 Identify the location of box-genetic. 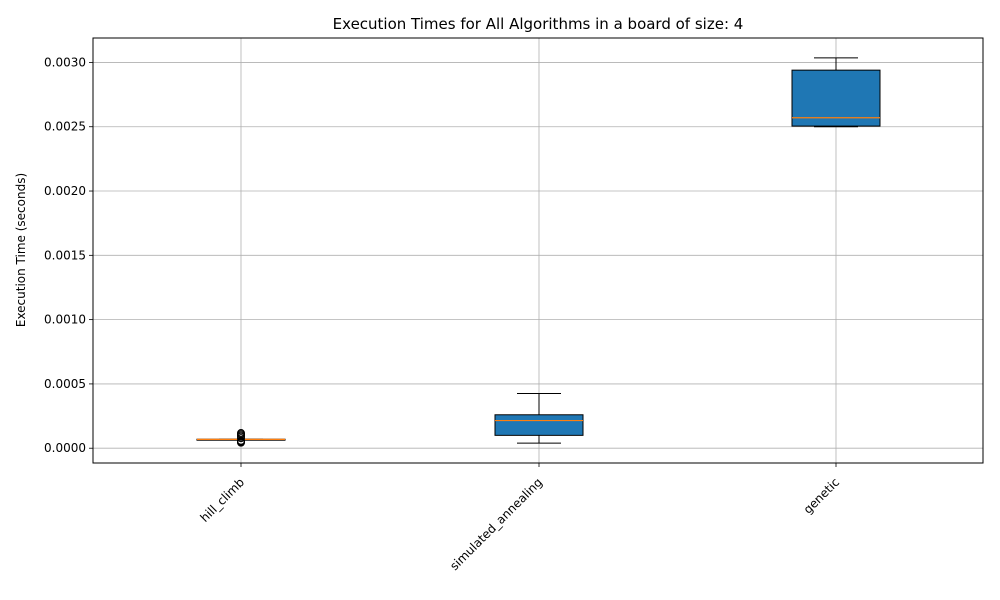
(836, 92).